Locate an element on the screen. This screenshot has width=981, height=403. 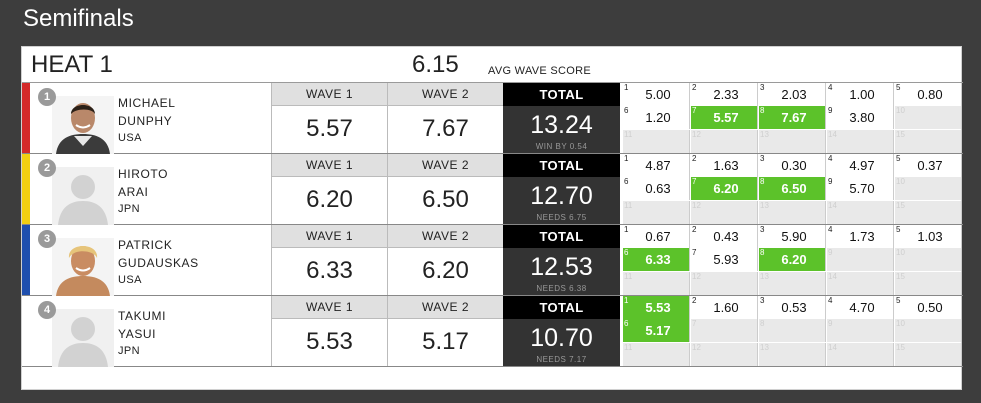
wave-score-cell: 5 0.37 is located at coordinates (928, 165).